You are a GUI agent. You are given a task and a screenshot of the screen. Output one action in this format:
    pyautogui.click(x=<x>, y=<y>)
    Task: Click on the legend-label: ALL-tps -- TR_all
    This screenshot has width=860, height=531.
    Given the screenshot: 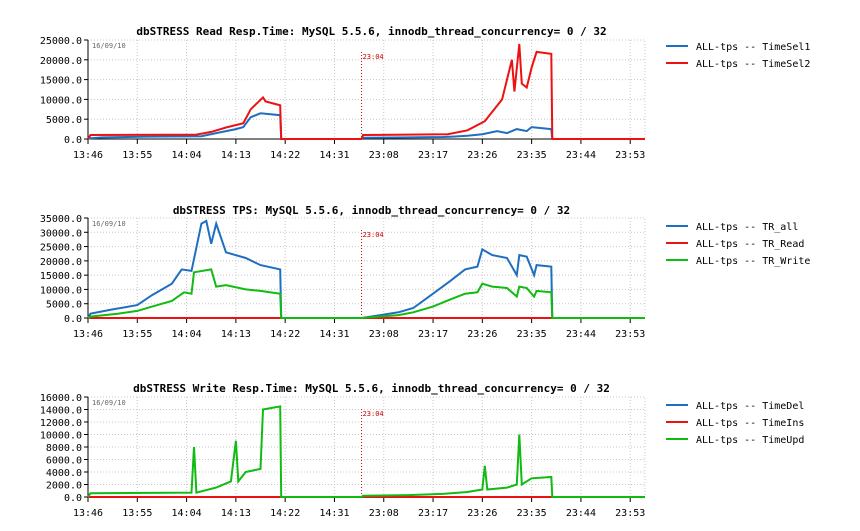 What is the action you would take?
    pyautogui.click(x=747, y=227)
    